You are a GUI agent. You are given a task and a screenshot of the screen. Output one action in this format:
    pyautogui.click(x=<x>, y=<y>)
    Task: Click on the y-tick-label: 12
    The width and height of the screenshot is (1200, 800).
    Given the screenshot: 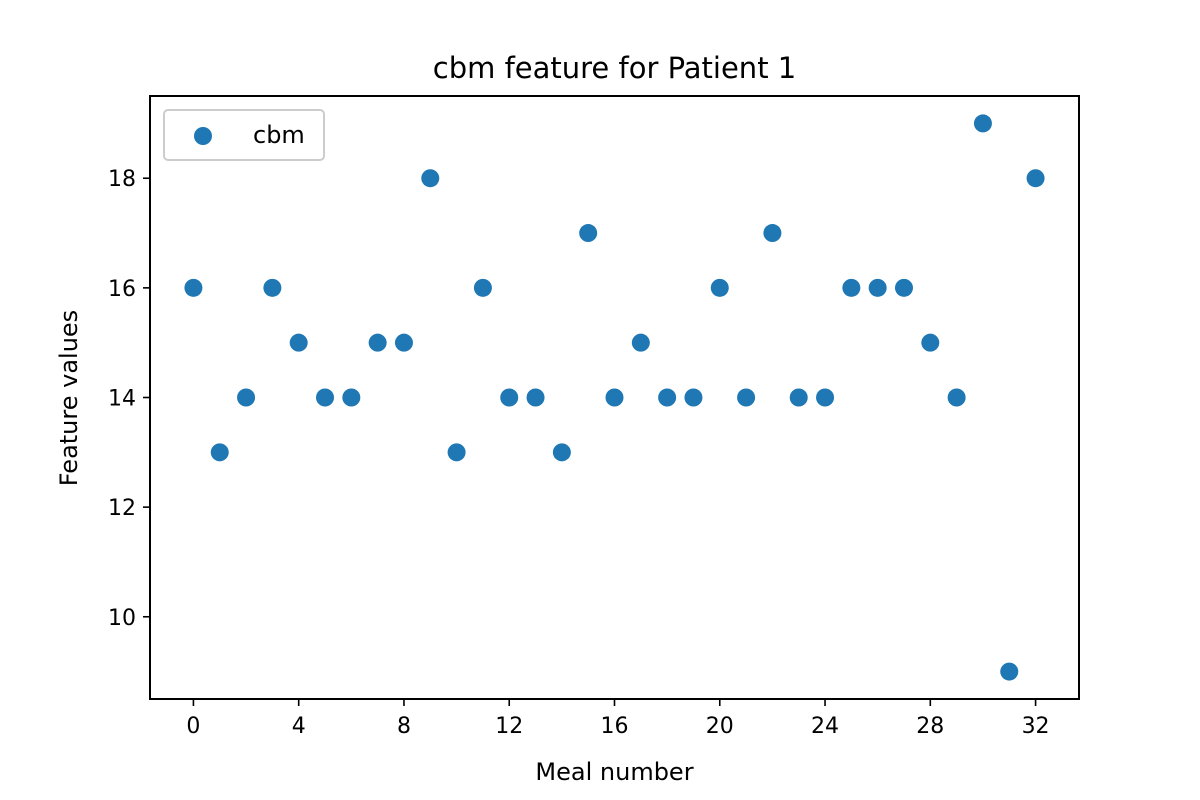 What is the action you would take?
    pyautogui.click(x=122, y=508)
    